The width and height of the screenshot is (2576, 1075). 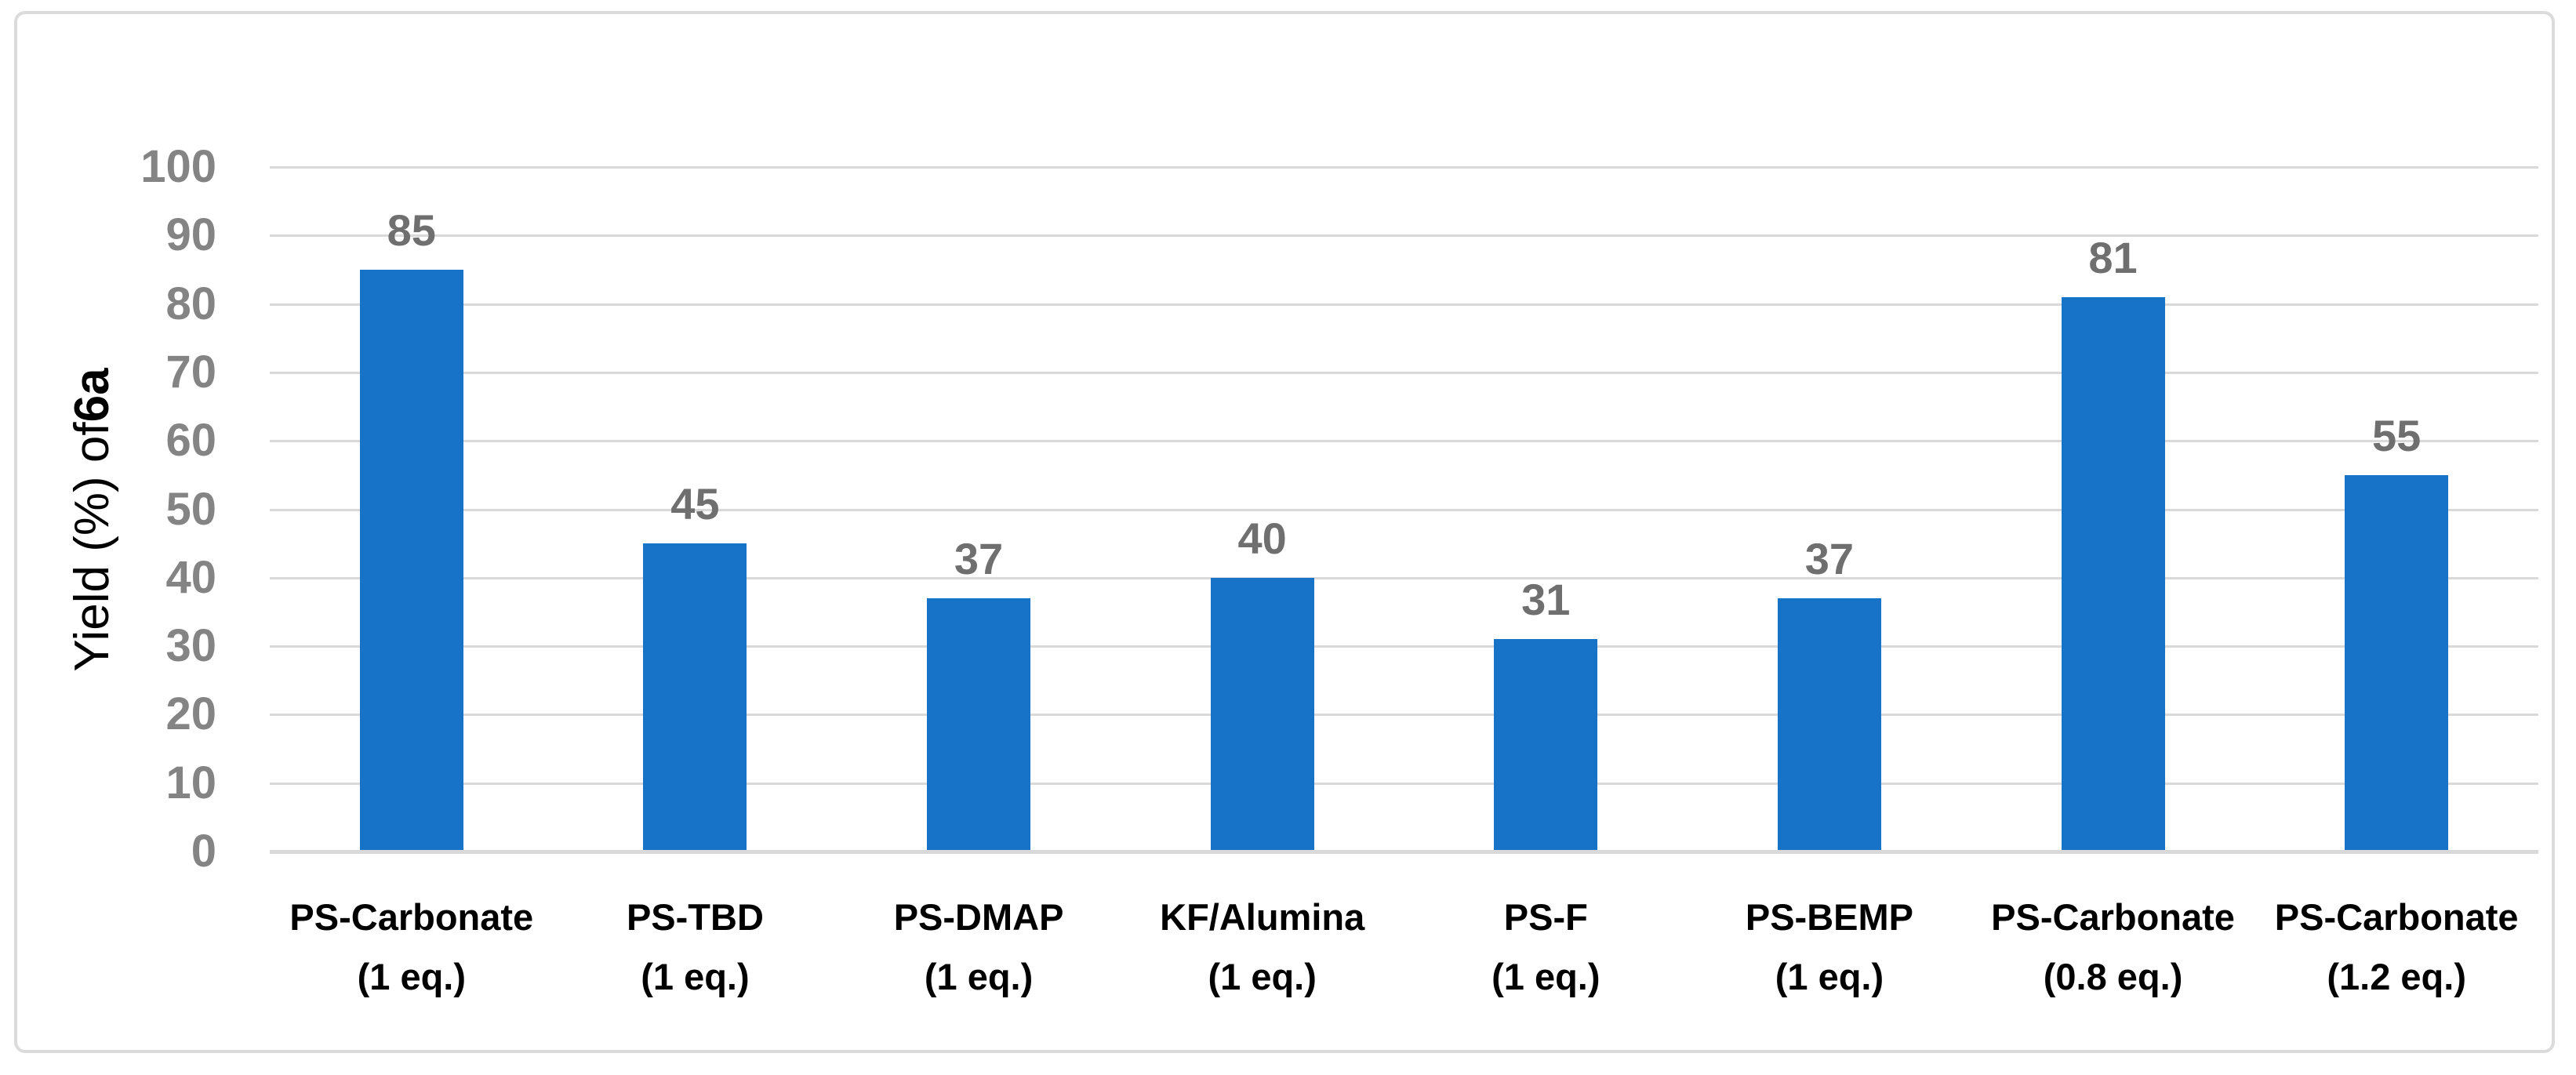 I want to click on category-label-line1: KF/Alumina, so click(x=1262, y=917).